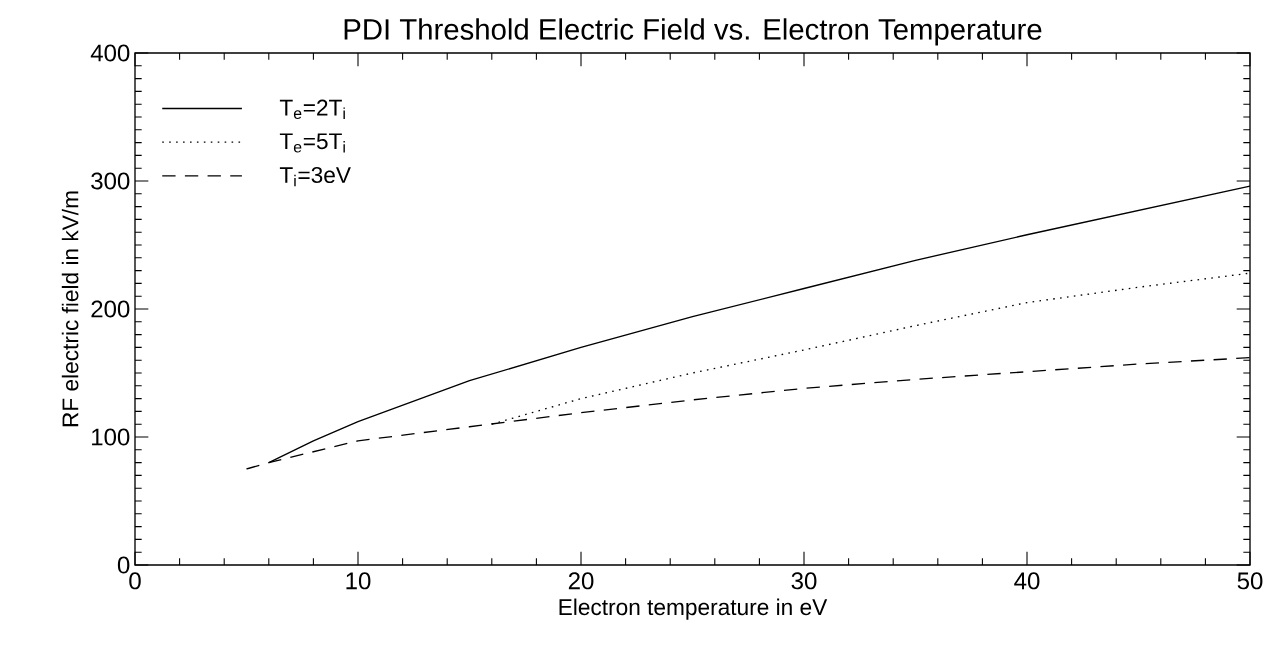 The width and height of the screenshot is (1277, 653). Describe the element at coordinates (1027, 581) in the screenshot. I see `x-tick-label: 40` at that location.